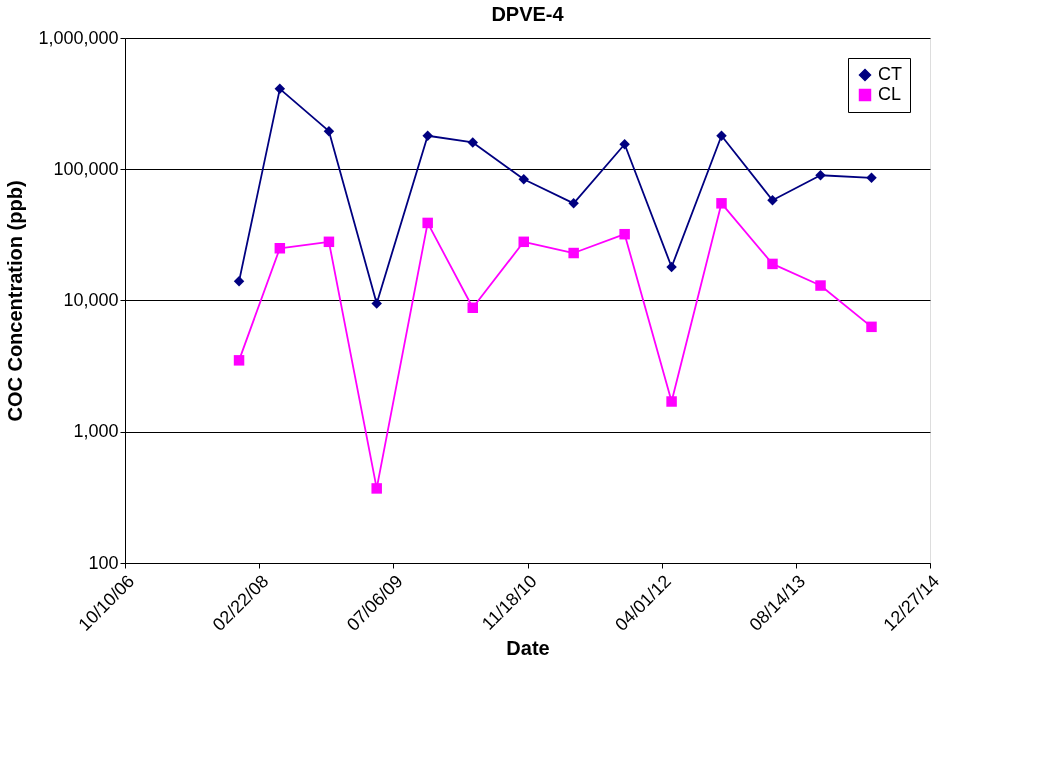 The height and width of the screenshot is (763, 1059). Describe the element at coordinates (528, 647) in the screenshot. I see `x-axis-title: Date` at that location.